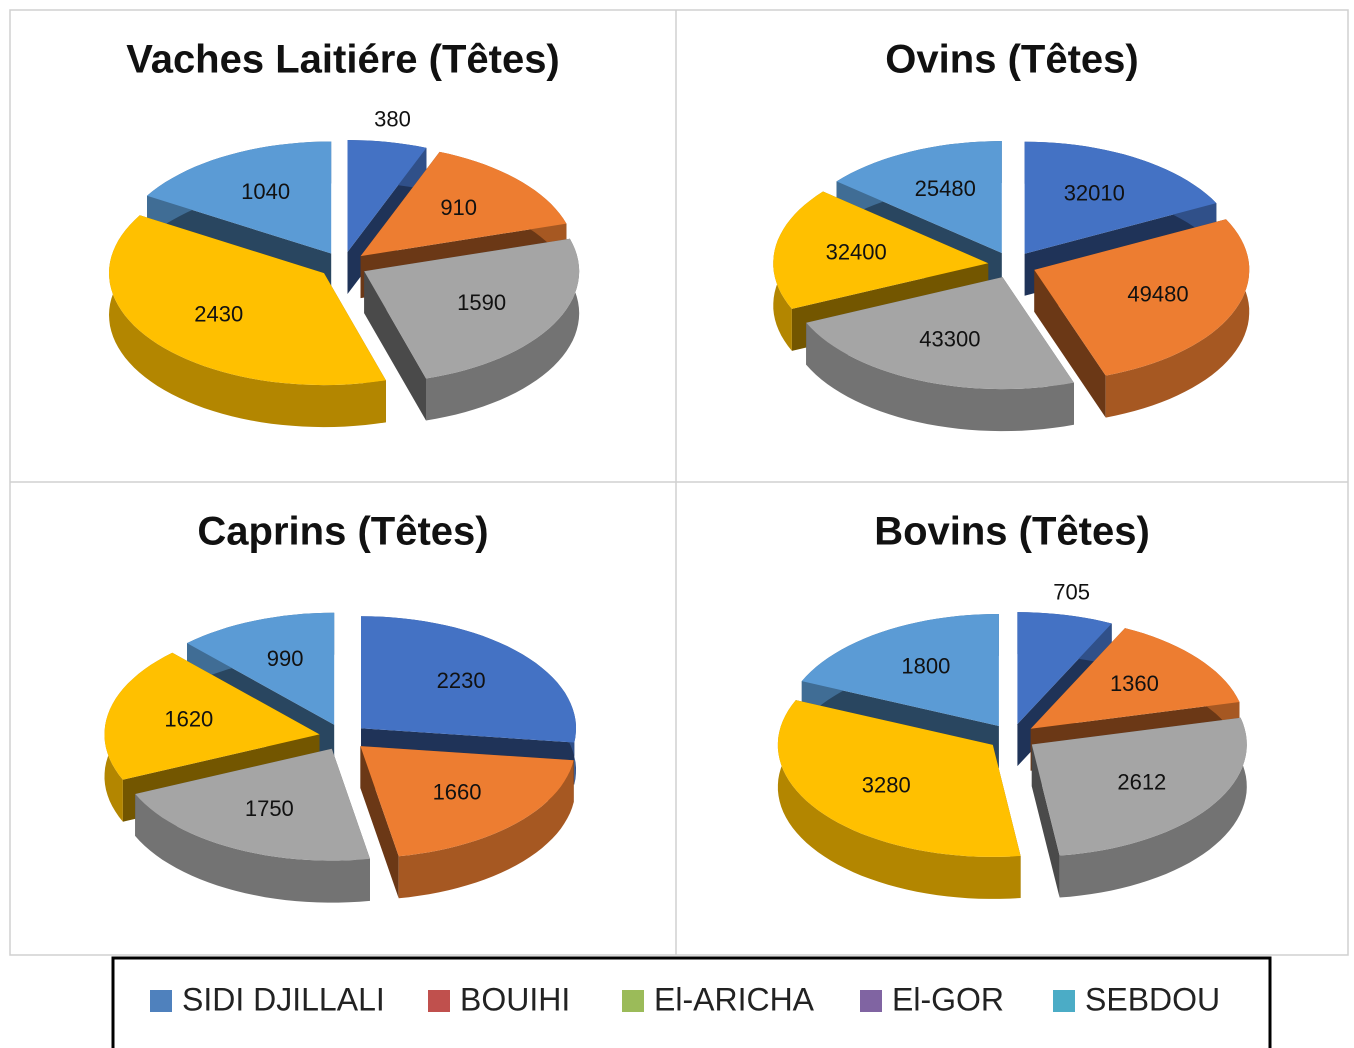 This screenshot has height=1048, width=1354. What do you see at coordinates (188, 718) in the screenshot?
I see `data-label: 1620` at bounding box center [188, 718].